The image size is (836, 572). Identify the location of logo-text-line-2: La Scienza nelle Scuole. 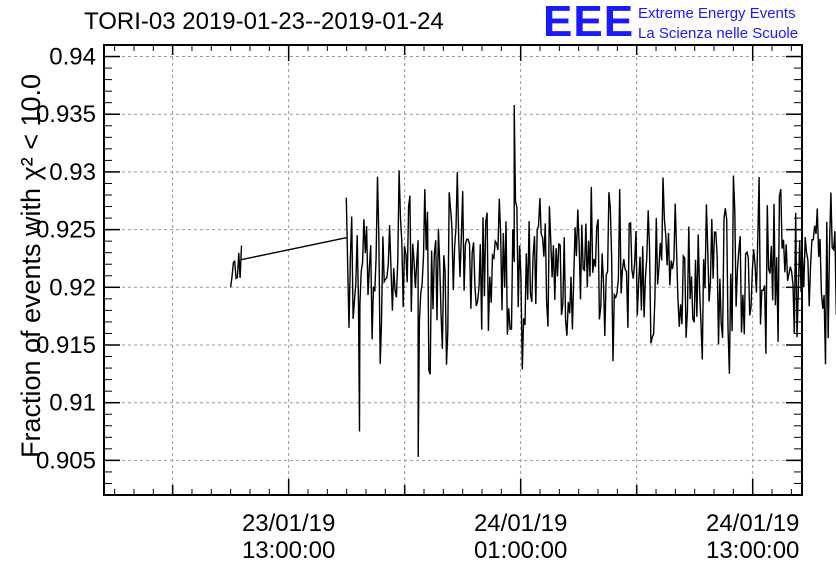
(718, 33).